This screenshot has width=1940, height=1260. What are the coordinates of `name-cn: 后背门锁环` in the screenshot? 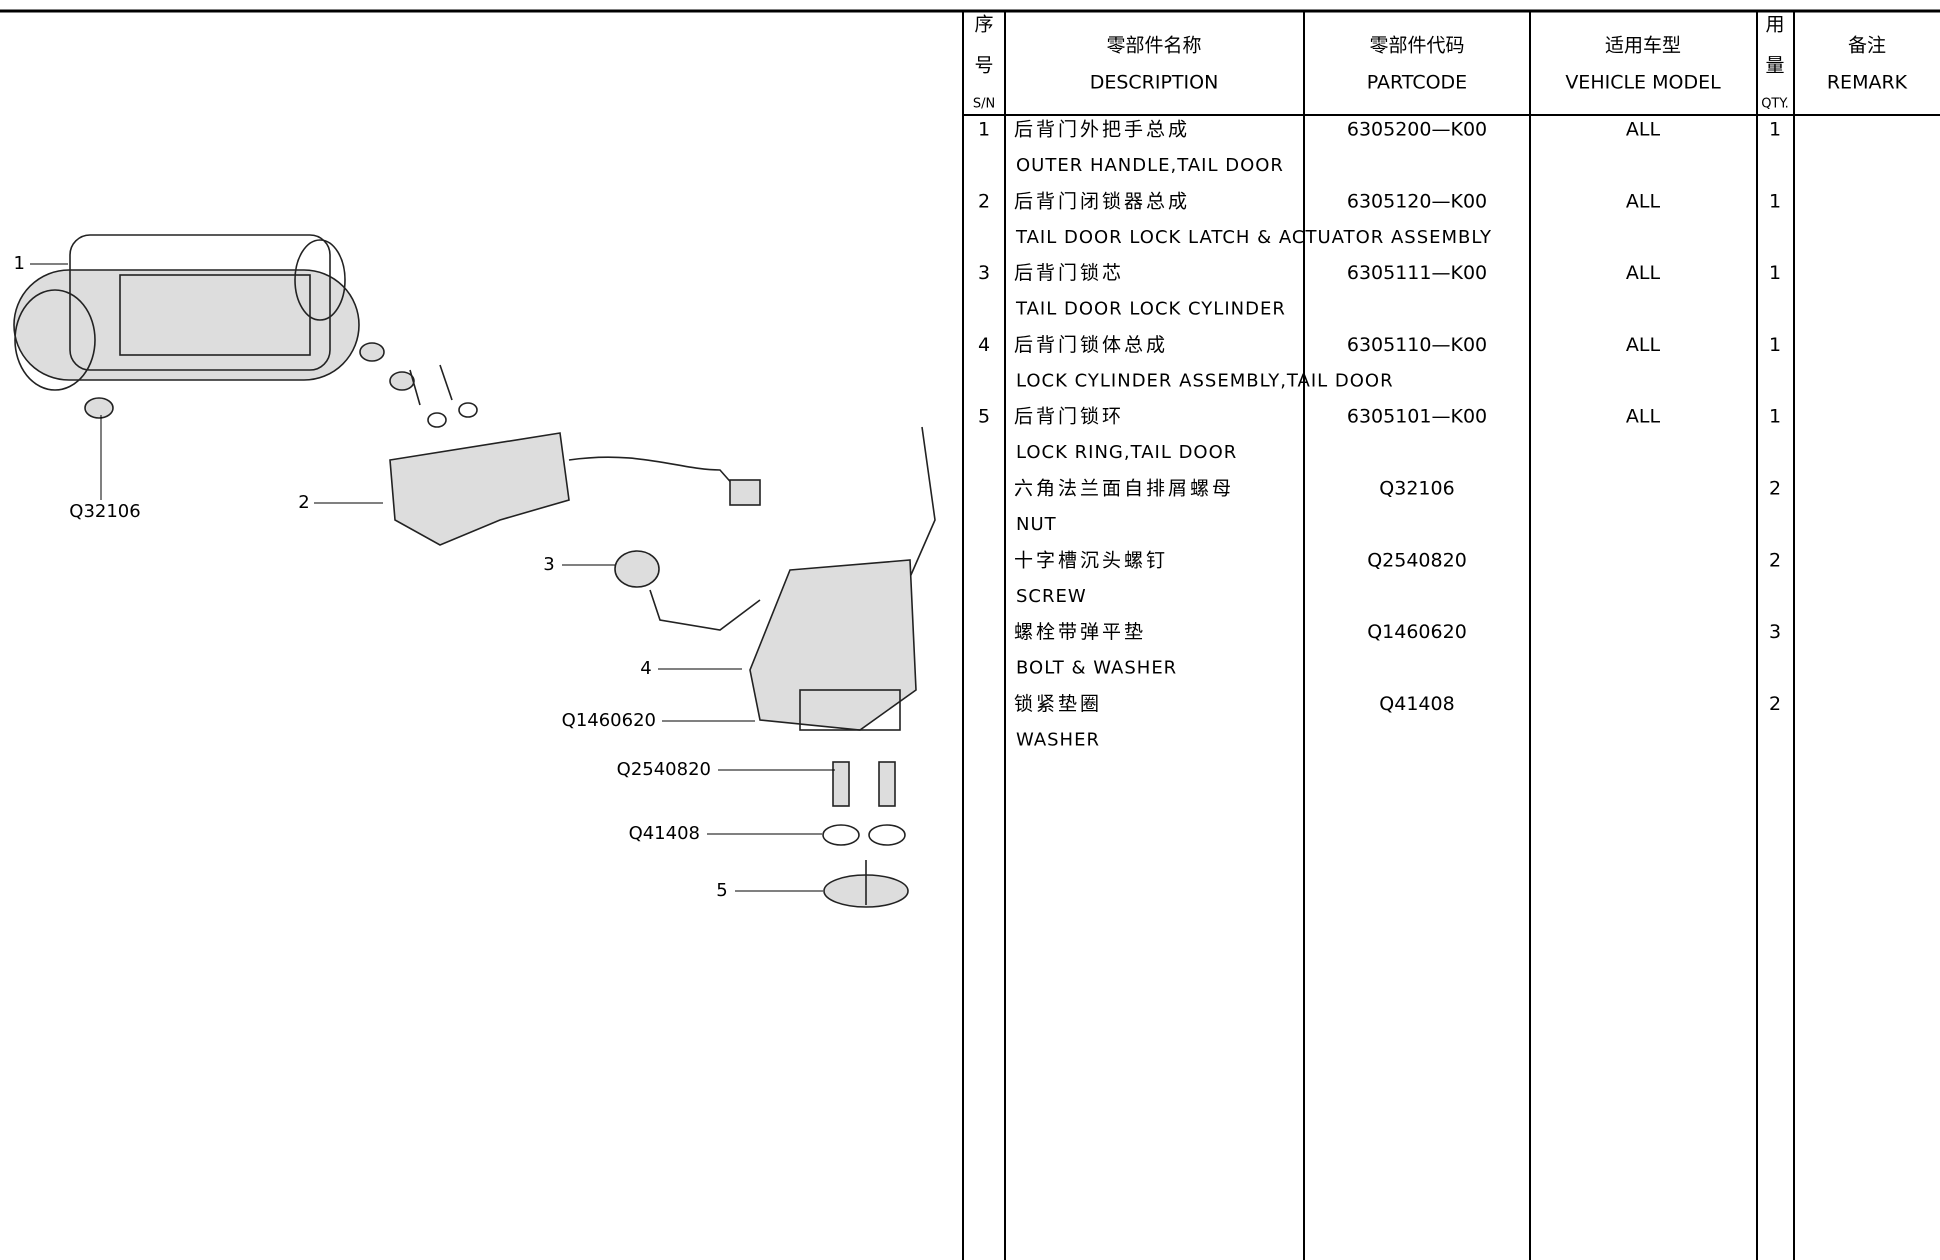 It's located at (1069, 417).